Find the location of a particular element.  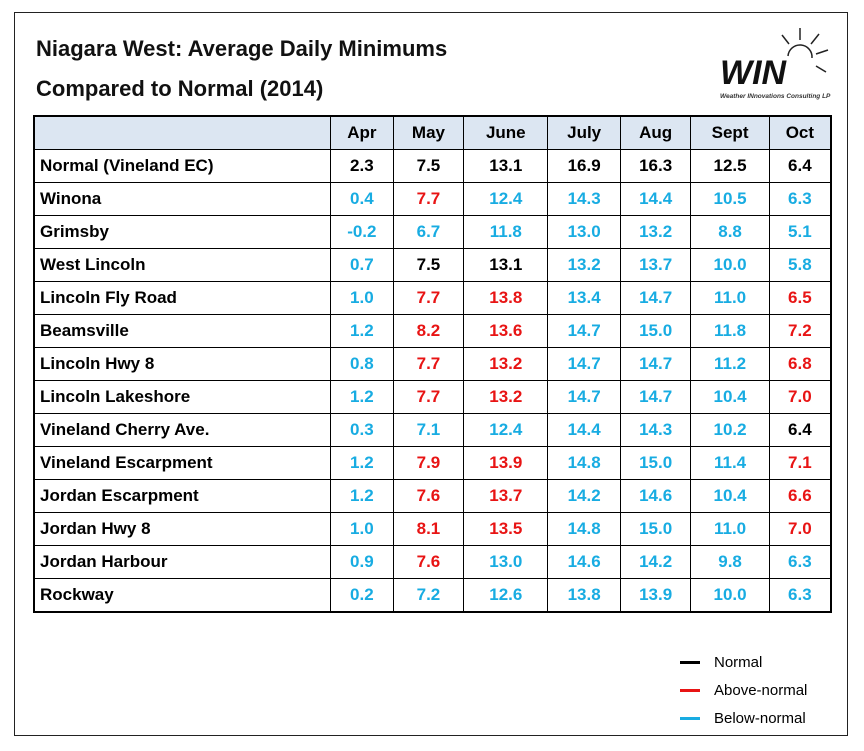

header-row: Apr May June July Aug Sept Oct is located at coordinates (432, 132).